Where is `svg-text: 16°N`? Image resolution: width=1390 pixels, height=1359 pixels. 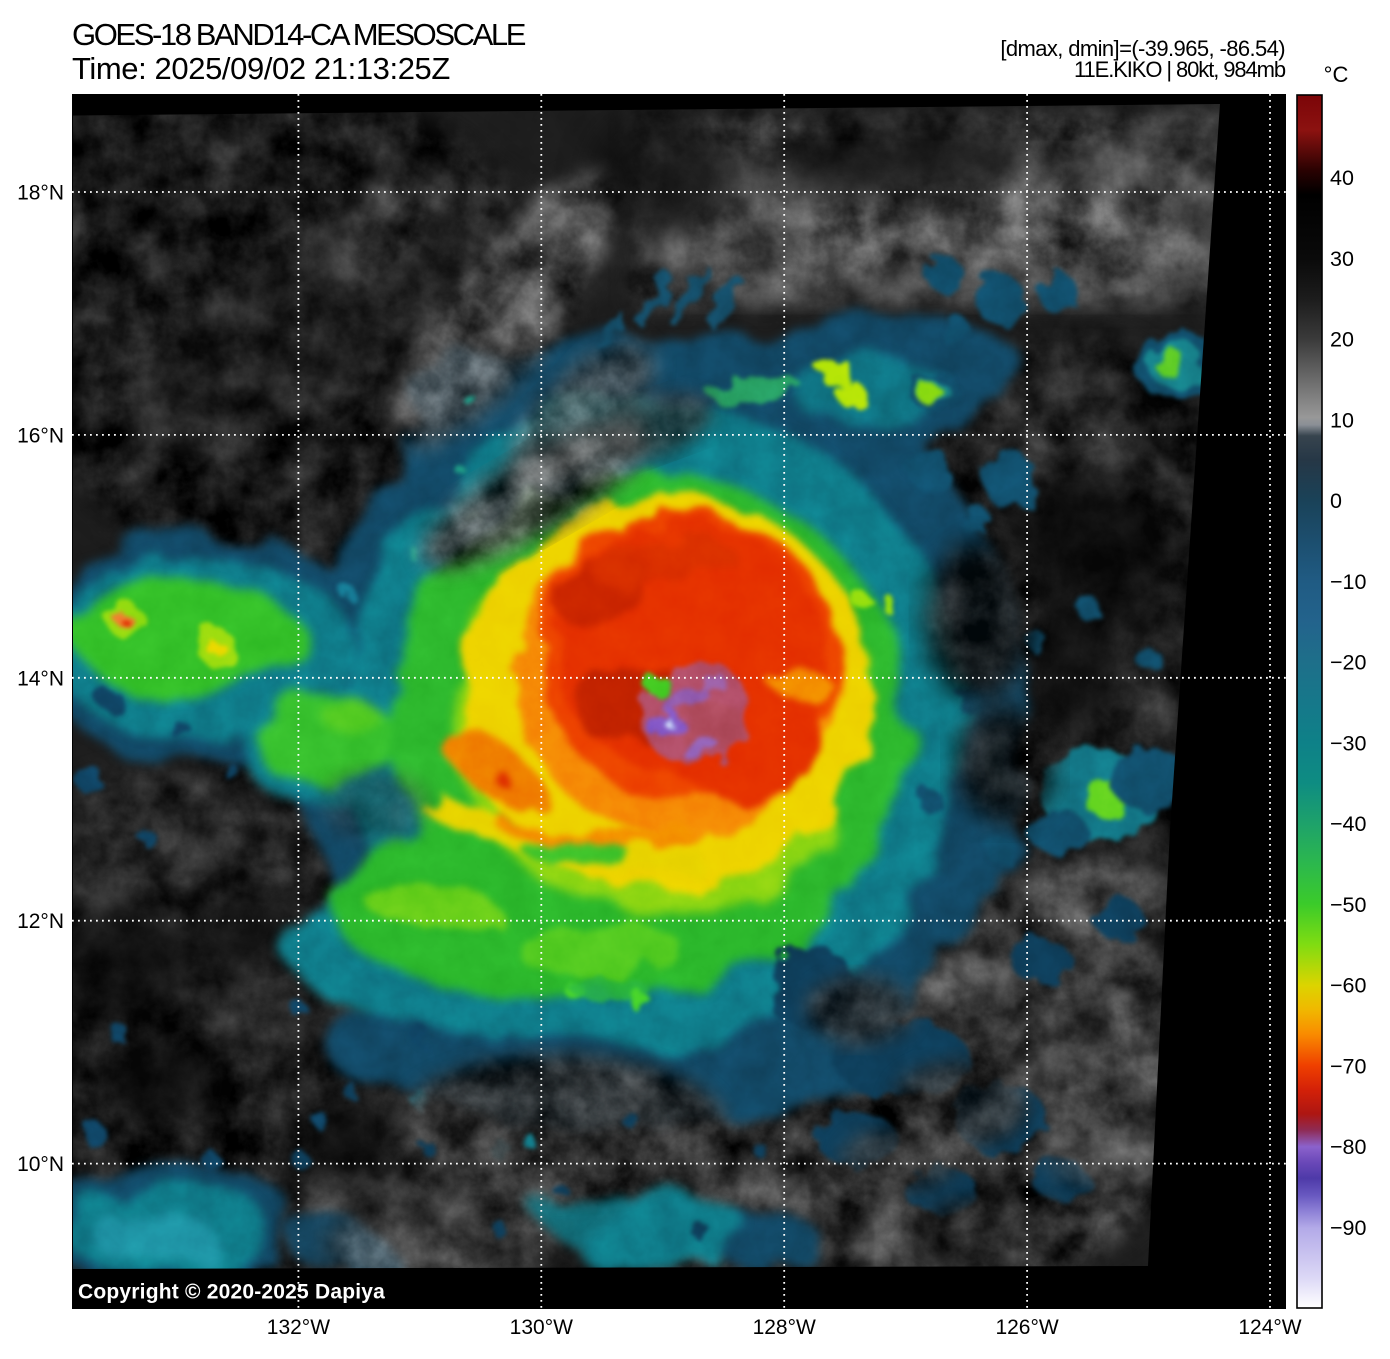 svg-text: 16°N is located at coordinates (40, 435).